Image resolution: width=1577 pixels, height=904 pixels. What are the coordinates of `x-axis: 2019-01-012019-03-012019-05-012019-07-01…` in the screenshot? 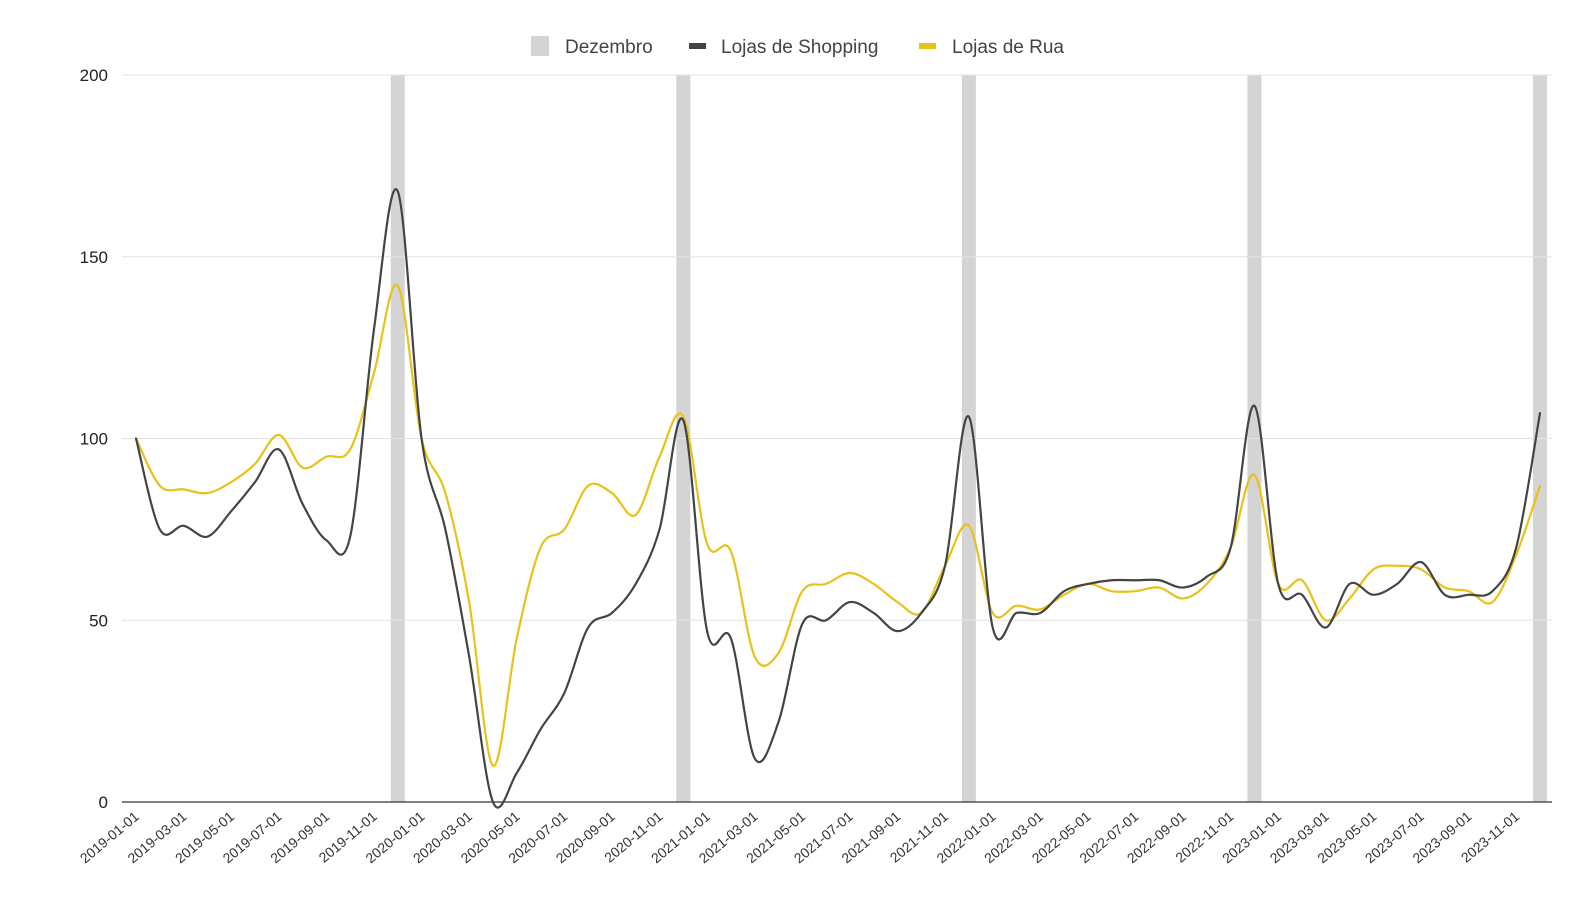 It's located at (800, 837).